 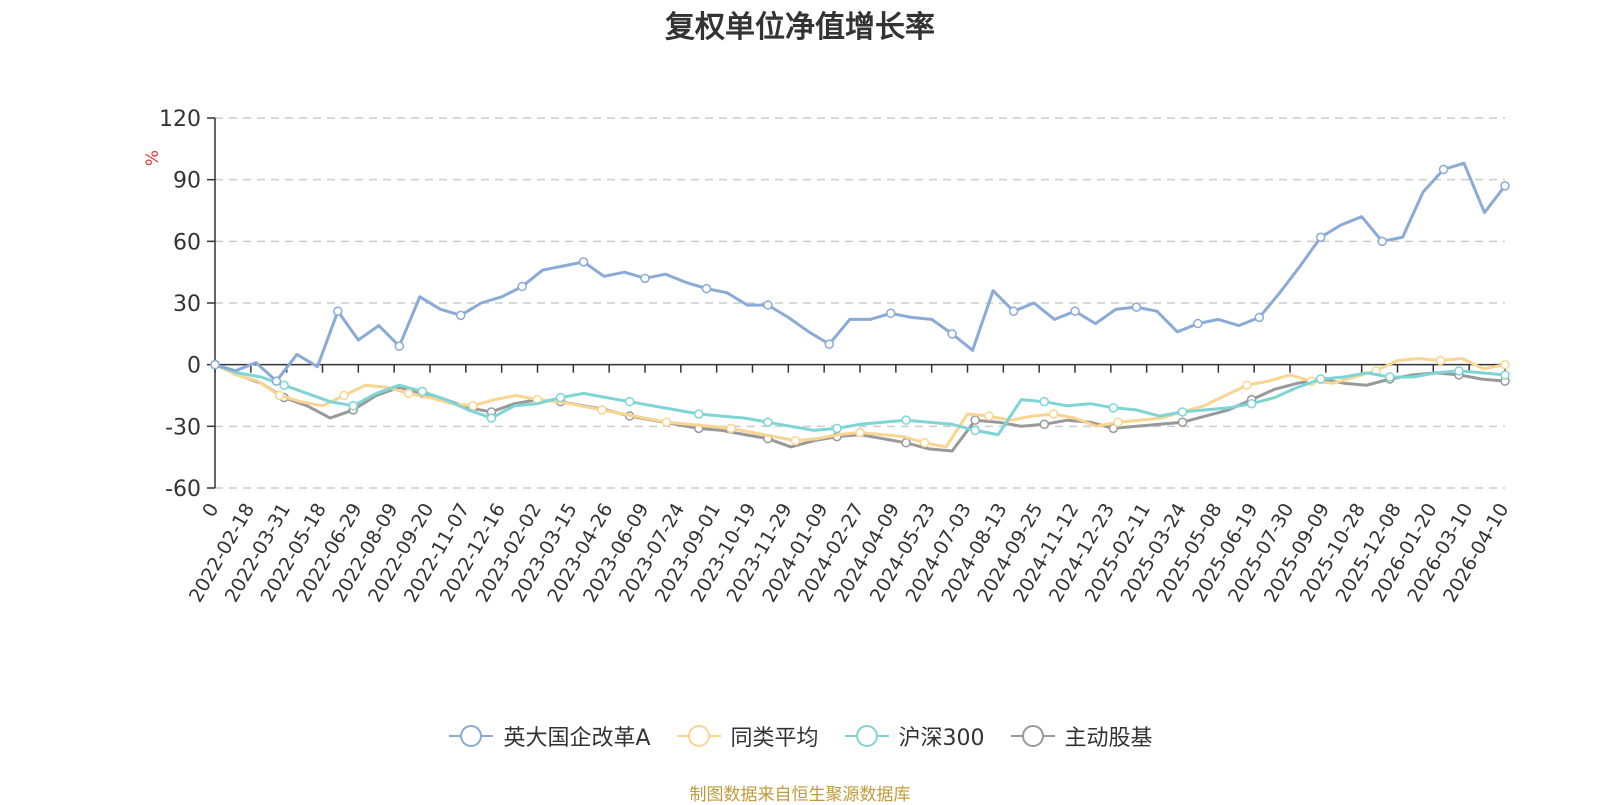 I want to click on y-axis-label: %, so click(x=153, y=158).